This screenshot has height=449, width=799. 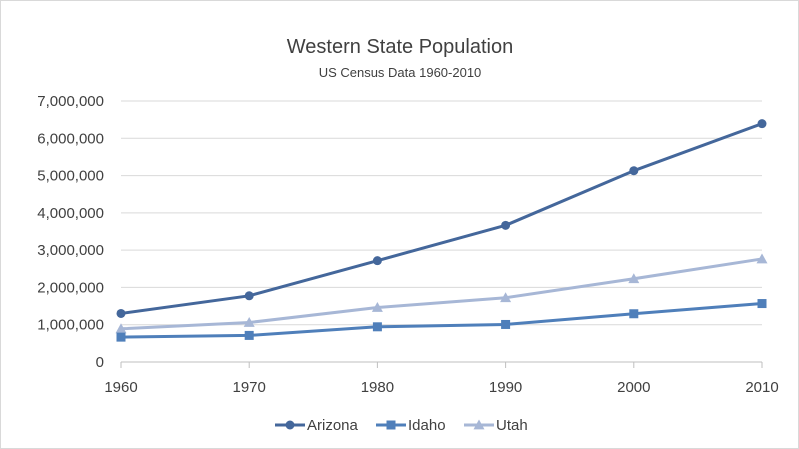 What do you see at coordinates (400, 72) in the screenshot?
I see `chart-subtitle: US Census Data 1960-2010` at bounding box center [400, 72].